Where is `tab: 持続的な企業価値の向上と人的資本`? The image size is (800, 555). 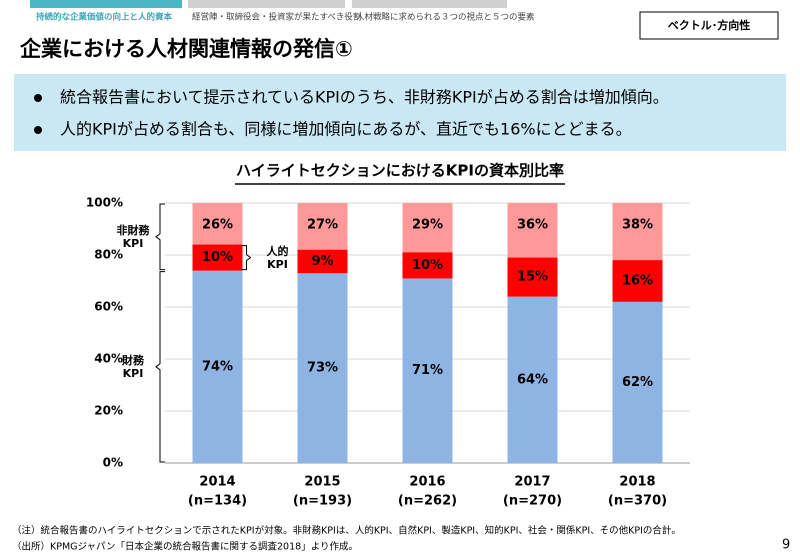
tab: 持続的な企業価値の向上と人的資本 is located at coordinates (104, 17).